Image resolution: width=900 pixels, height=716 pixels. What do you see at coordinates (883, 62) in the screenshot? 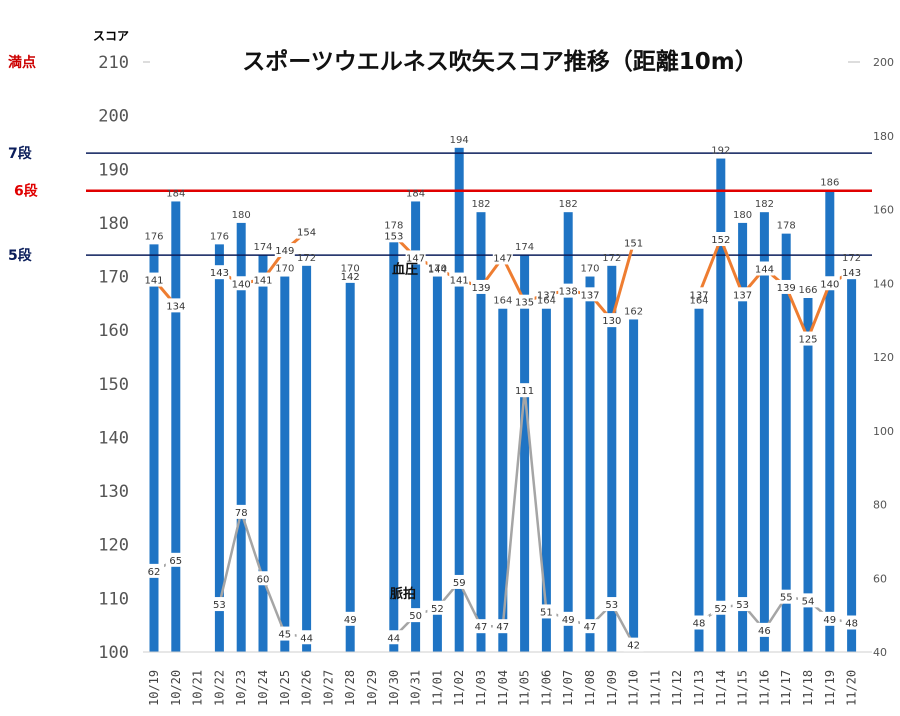
I see `y2-tick-label: 200` at bounding box center [883, 62].